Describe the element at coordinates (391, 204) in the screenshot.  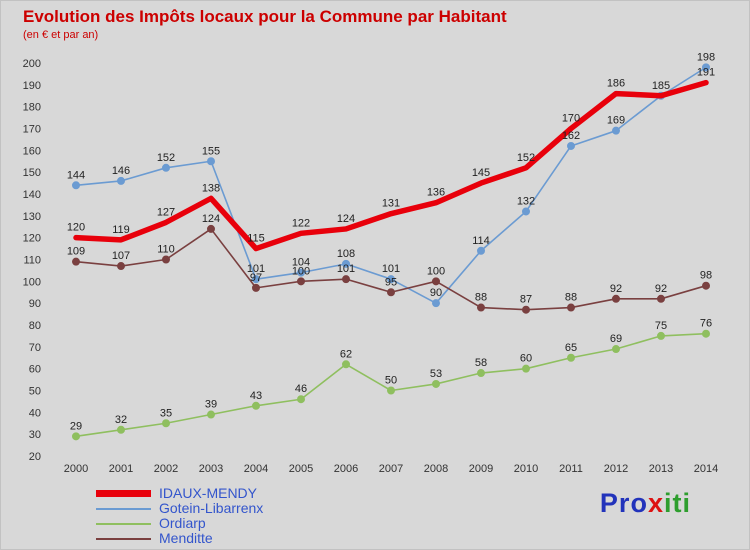
I see `data-label: 131` at that location.